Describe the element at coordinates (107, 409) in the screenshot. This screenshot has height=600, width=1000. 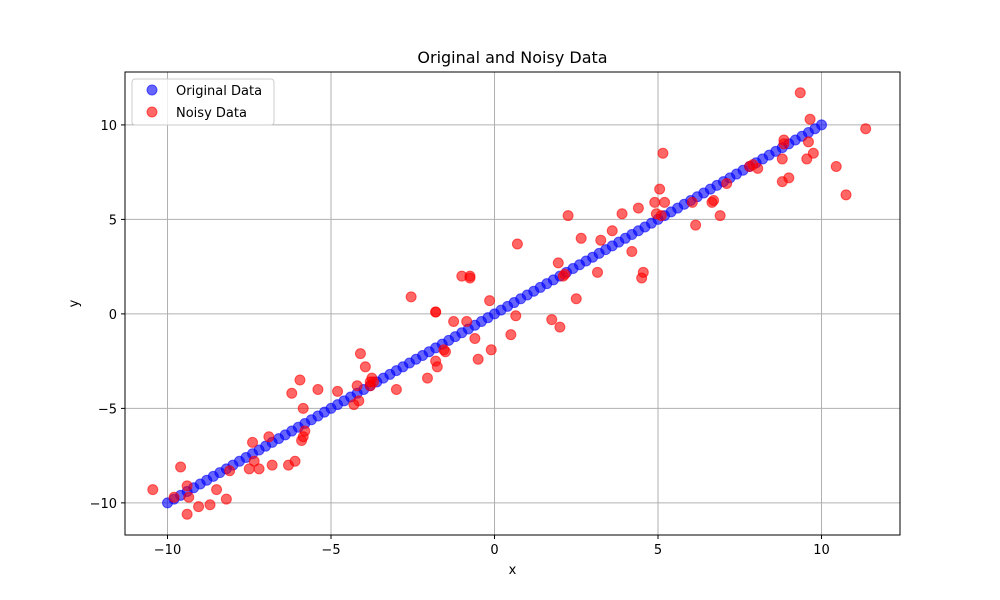
I see `y-tick-label: −5` at that location.